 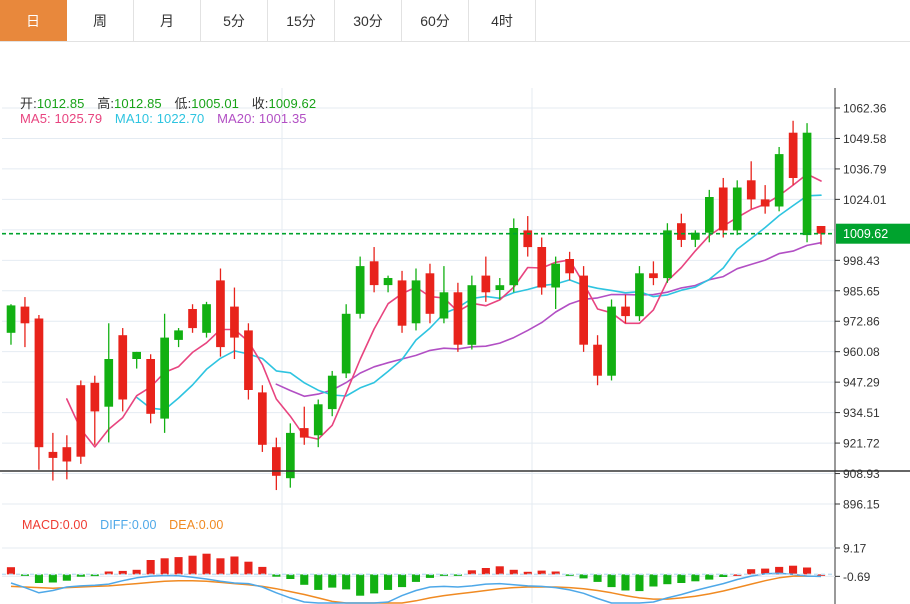 I want to click on tab-label: 4时, so click(x=502, y=20).